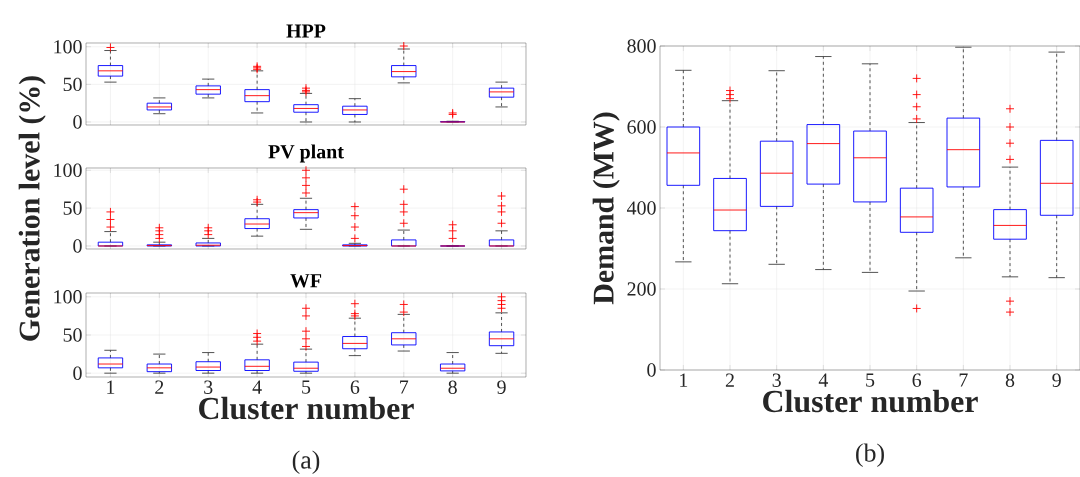 The image size is (1080, 477). What do you see at coordinates (306, 153) in the screenshot?
I see `chart-title: PV plant` at bounding box center [306, 153].